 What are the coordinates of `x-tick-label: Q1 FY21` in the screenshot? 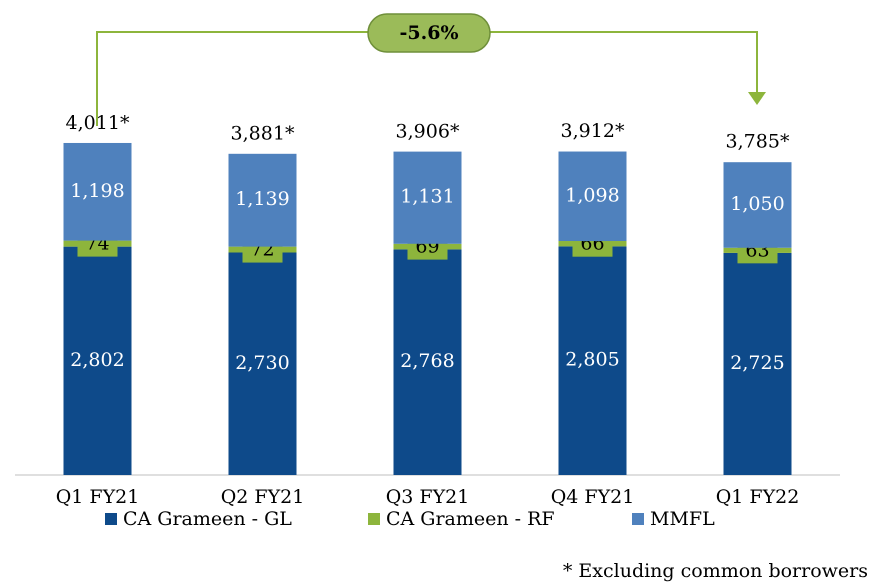 It's located at (98, 497).